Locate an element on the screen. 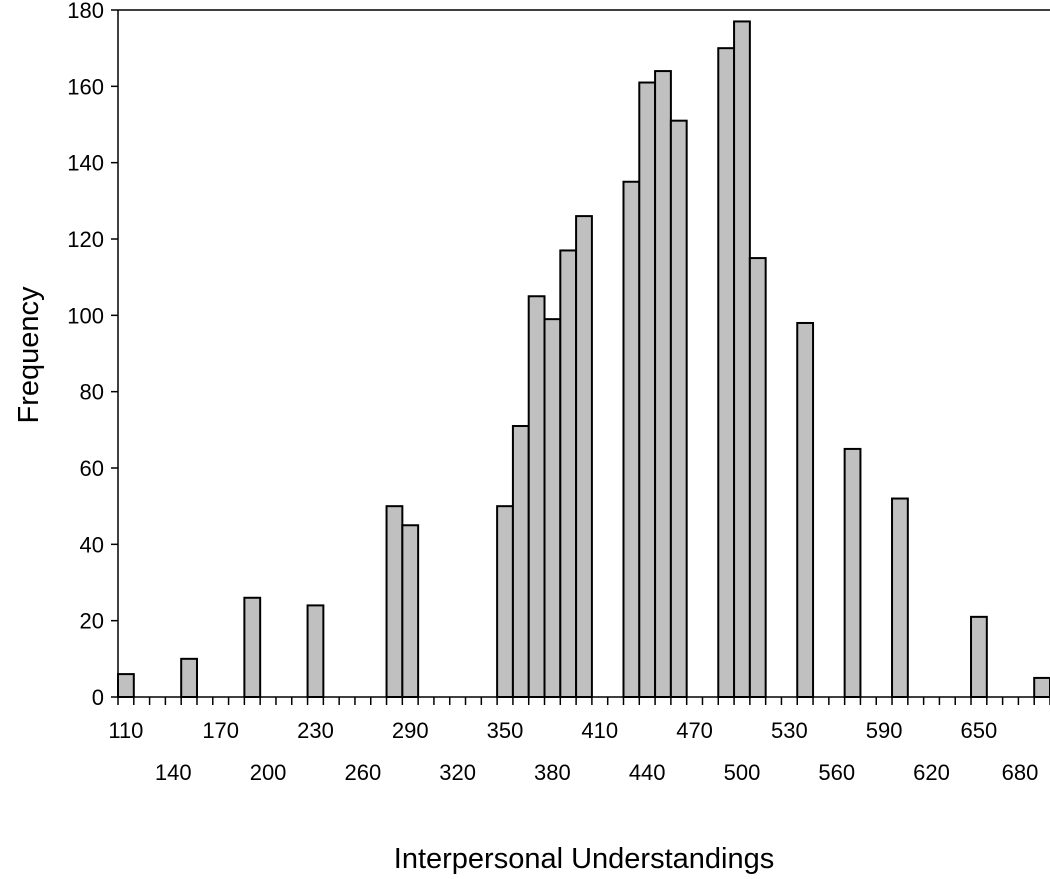 The image size is (1050, 879). y-tick-label: 120 is located at coordinates (85, 239).